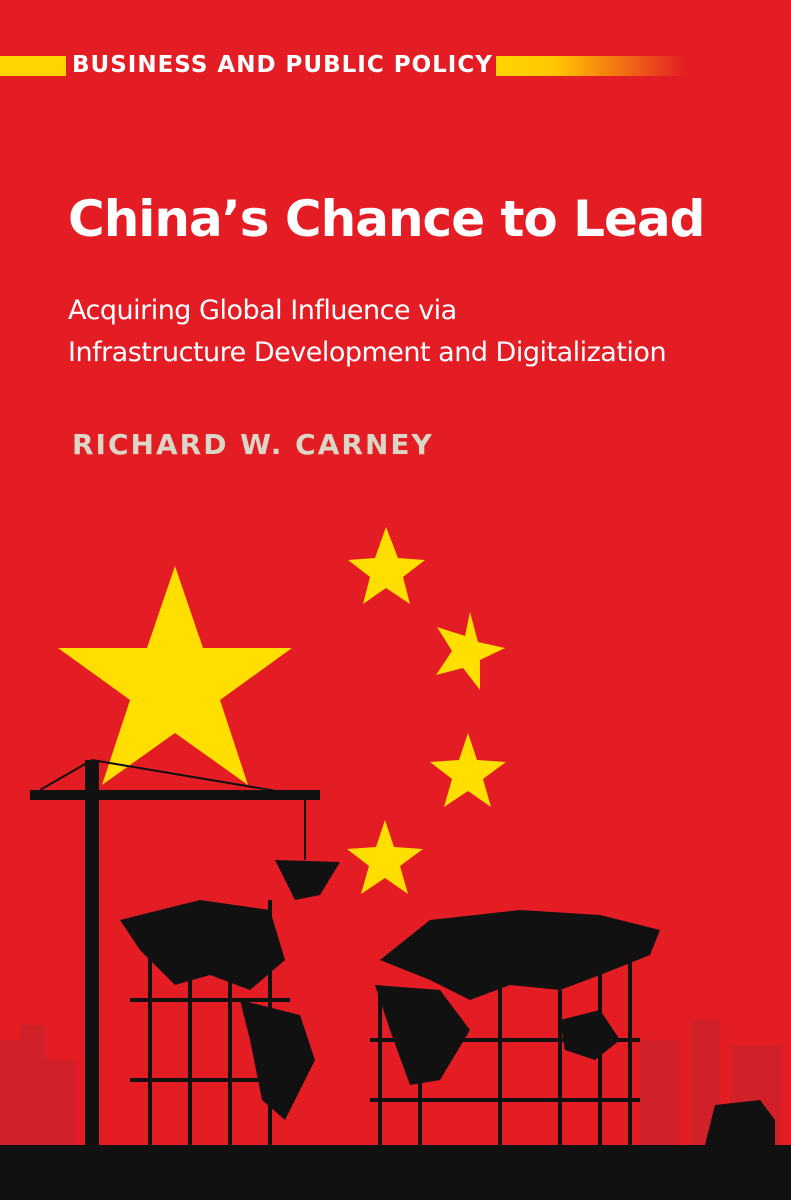 This screenshot has height=1200, width=791. What do you see at coordinates (253, 444) in the screenshot?
I see `book-author: RICHARD W. CARNEY` at bounding box center [253, 444].